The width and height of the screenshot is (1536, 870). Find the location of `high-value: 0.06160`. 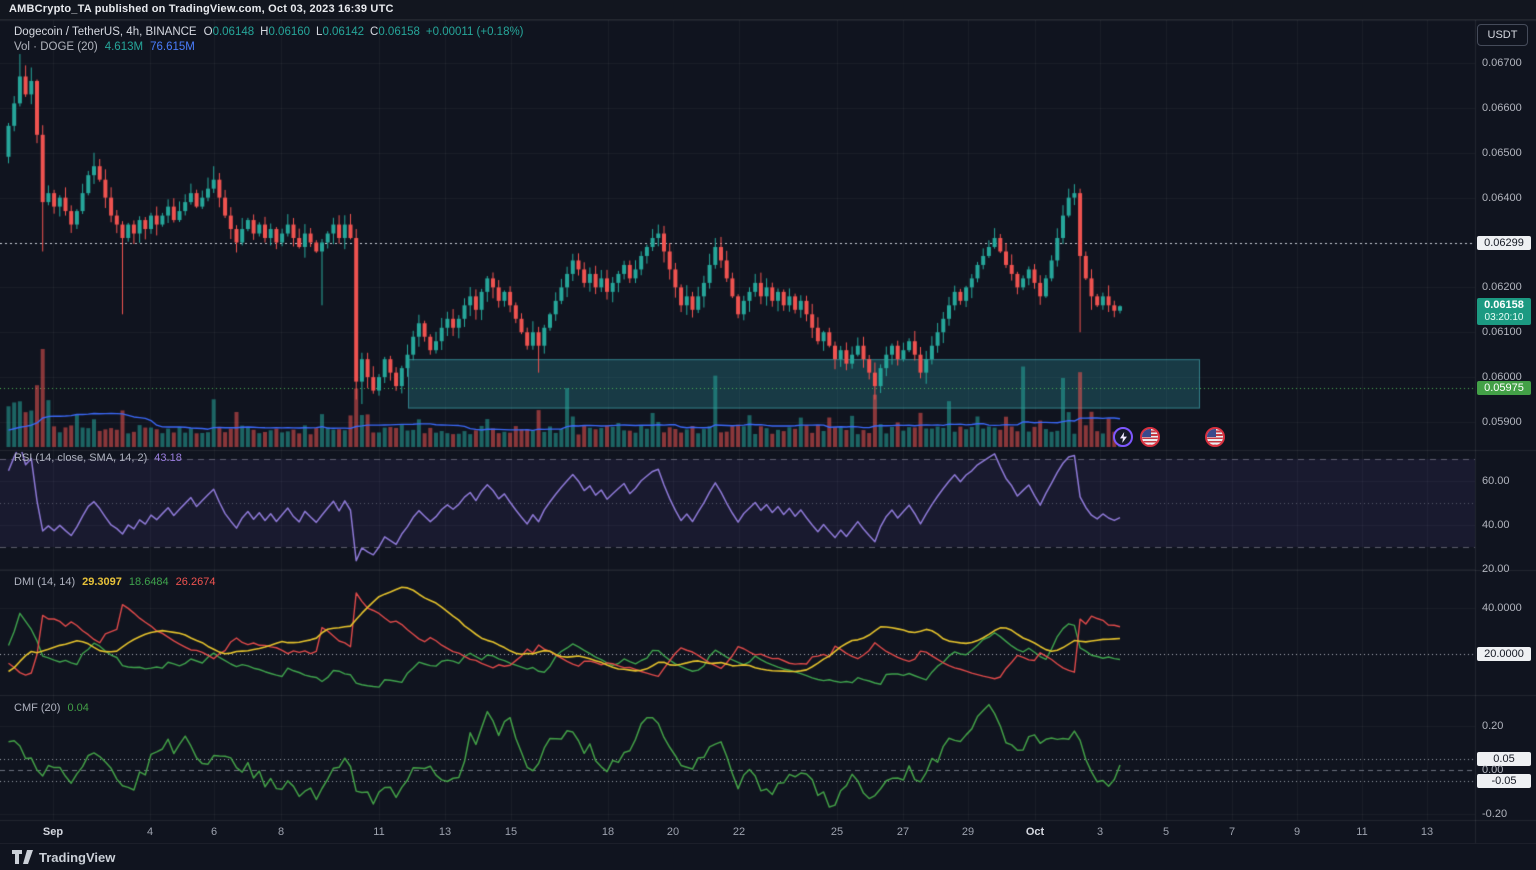

high-value: 0.06160 is located at coordinates (289, 32).